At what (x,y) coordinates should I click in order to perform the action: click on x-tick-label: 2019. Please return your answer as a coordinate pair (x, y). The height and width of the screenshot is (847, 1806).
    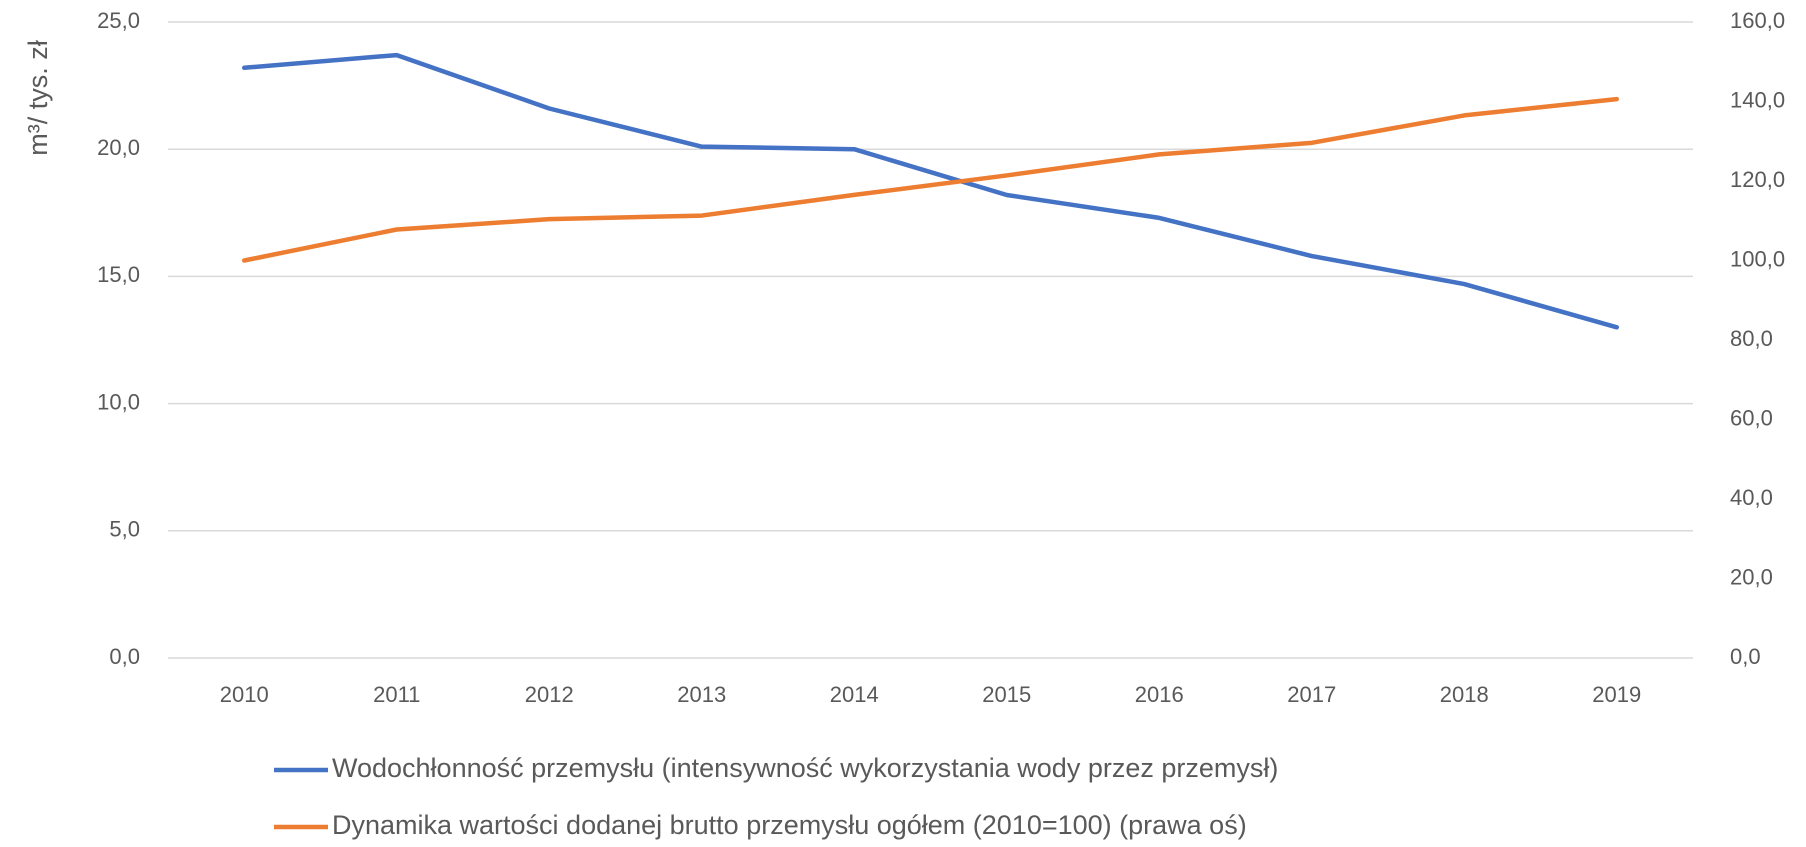
    Looking at the image, I should click on (1616, 694).